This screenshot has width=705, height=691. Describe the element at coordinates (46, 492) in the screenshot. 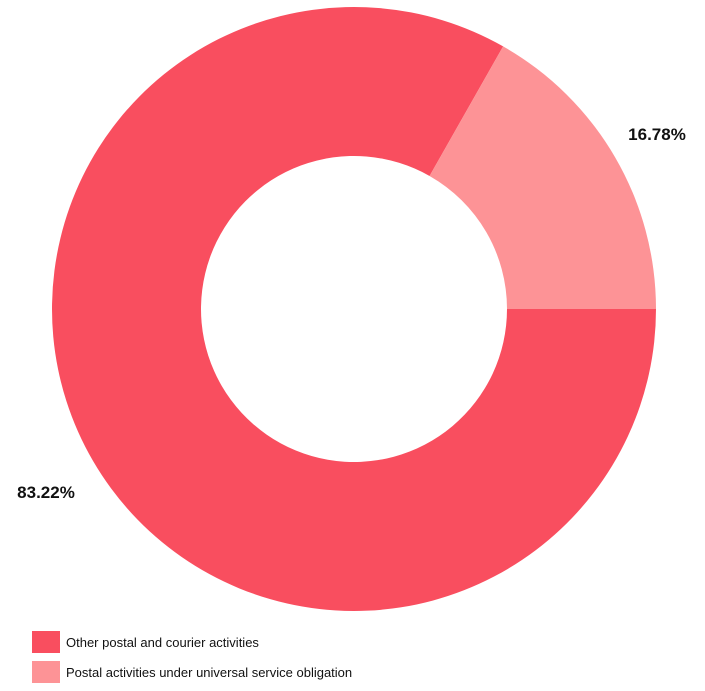

I see `data-label-other-postal: 83.22%` at that location.